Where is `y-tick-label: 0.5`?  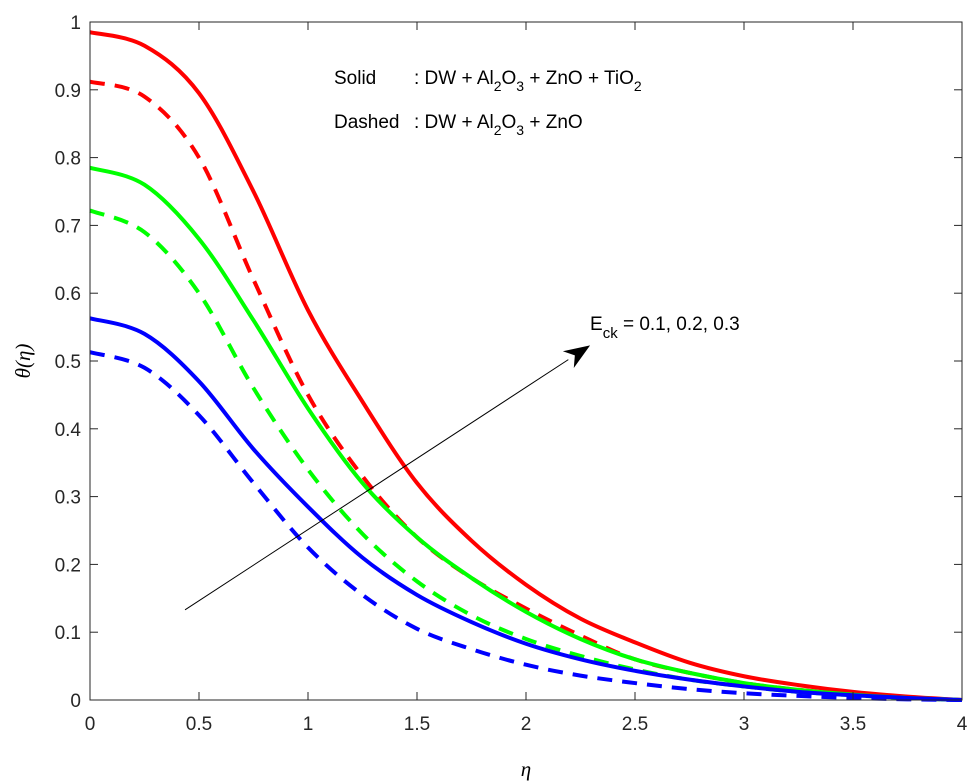 y-tick-label: 0.5 is located at coordinates (68, 362).